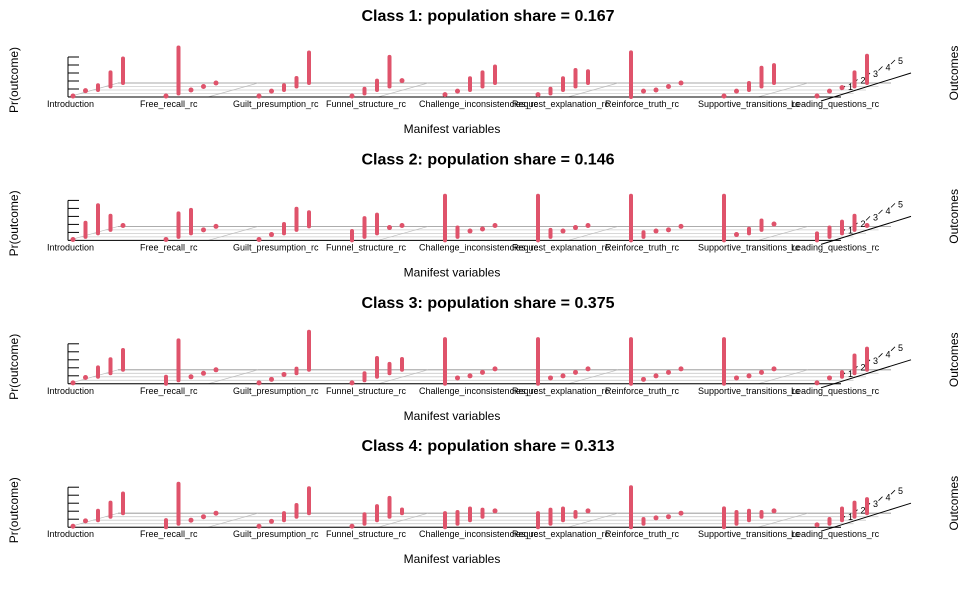 This screenshot has height=602, width=980. What do you see at coordinates (488, 16) in the screenshot?
I see `chart-title: Class 1: population share = 0.167` at bounding box center [488, 16].